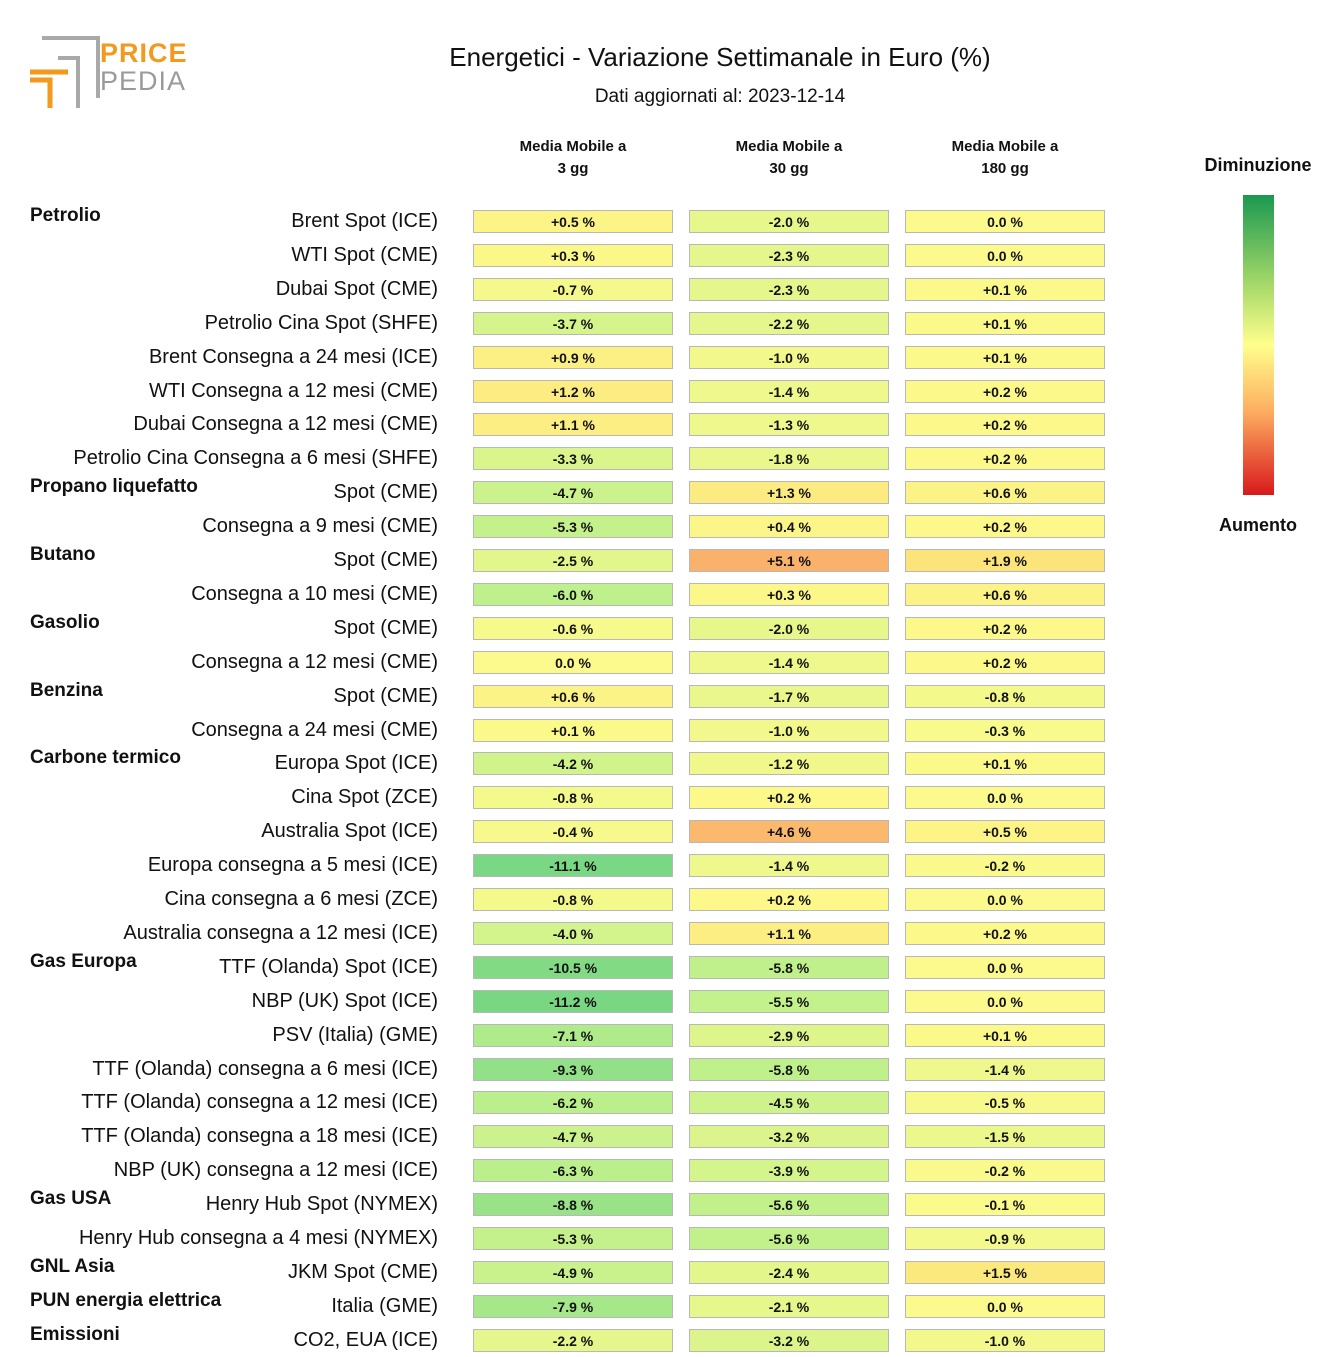 This screenshot has width=1320, height=1357. I want to click on row-label: Cina Spot (ZCE), so click(364, 797).